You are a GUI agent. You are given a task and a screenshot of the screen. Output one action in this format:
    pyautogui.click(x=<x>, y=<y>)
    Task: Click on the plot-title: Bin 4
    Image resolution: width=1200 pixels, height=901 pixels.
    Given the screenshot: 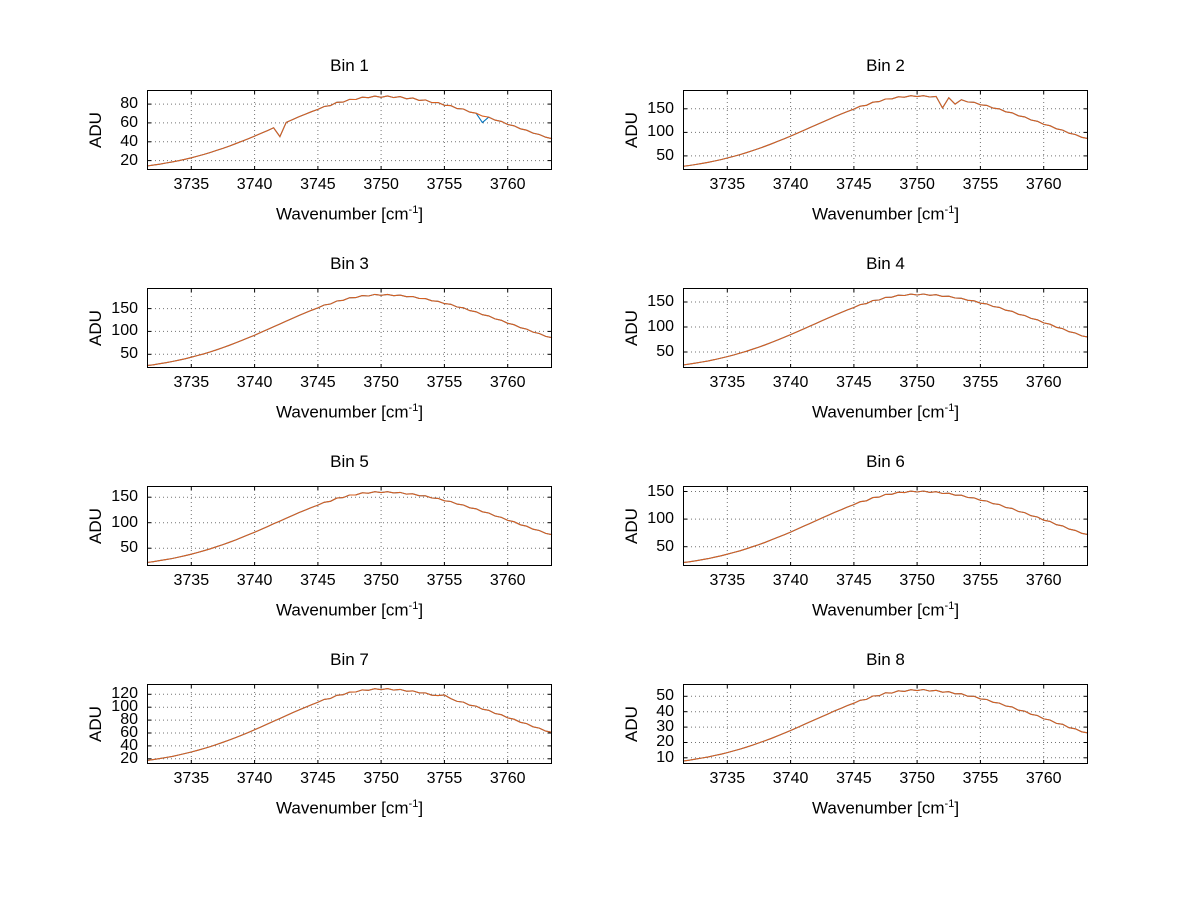 What is the action you would take?
    pyautogui.click(x=885, y=263)
    